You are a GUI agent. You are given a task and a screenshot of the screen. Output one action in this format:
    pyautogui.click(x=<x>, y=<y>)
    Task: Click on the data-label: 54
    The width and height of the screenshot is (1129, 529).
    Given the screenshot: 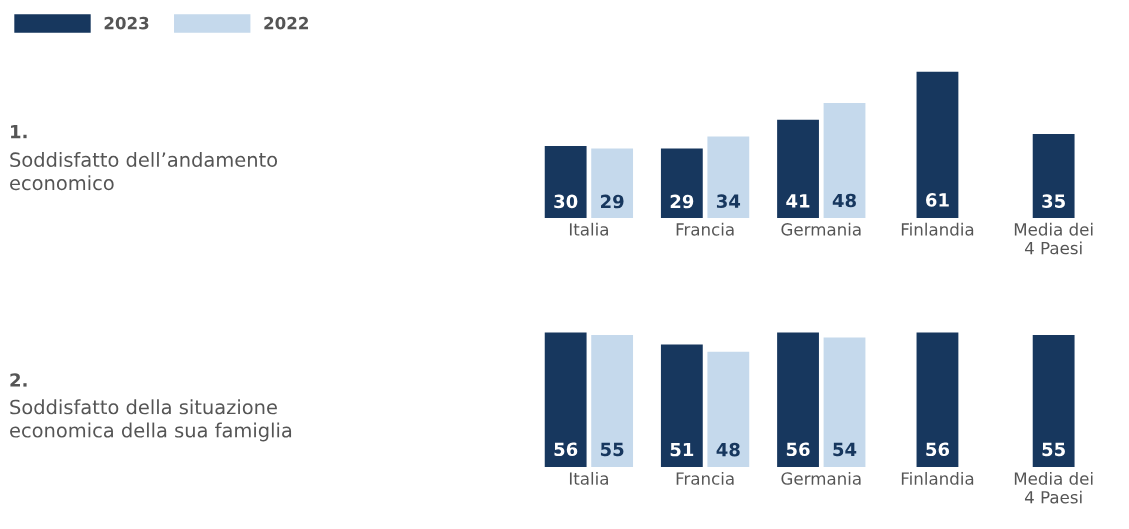 What is the action you would take?
    pyautogui.click(x=845, y=449)
    